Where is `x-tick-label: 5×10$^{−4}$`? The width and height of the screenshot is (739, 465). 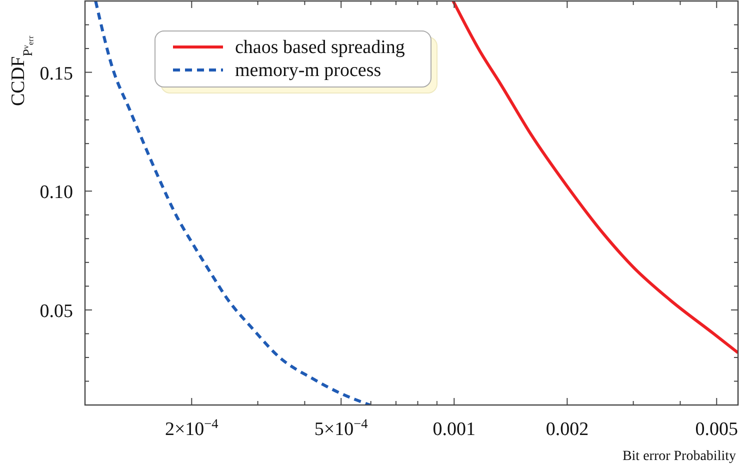
x-tick-label: 5×10$^{−4}$ is located at coordinates (341, 428).